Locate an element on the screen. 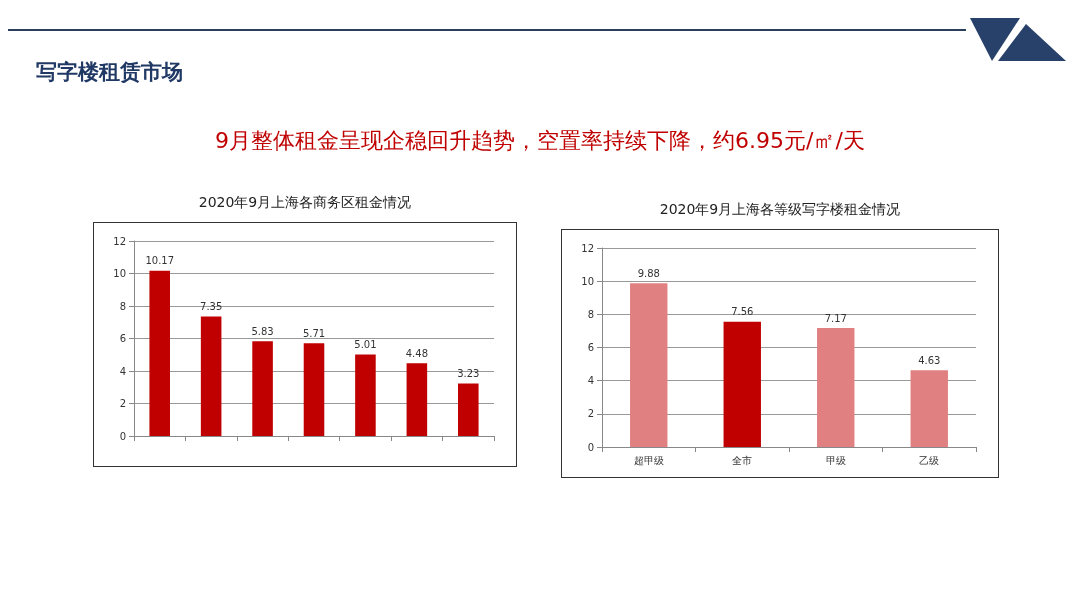 This screenshot has height=608, width=1080. data-label: 10.17 is located at coordinates (160, 261).